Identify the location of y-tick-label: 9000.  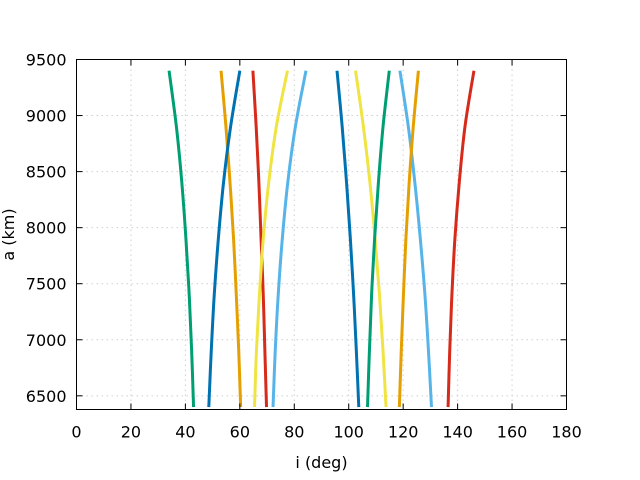
(46, 116).